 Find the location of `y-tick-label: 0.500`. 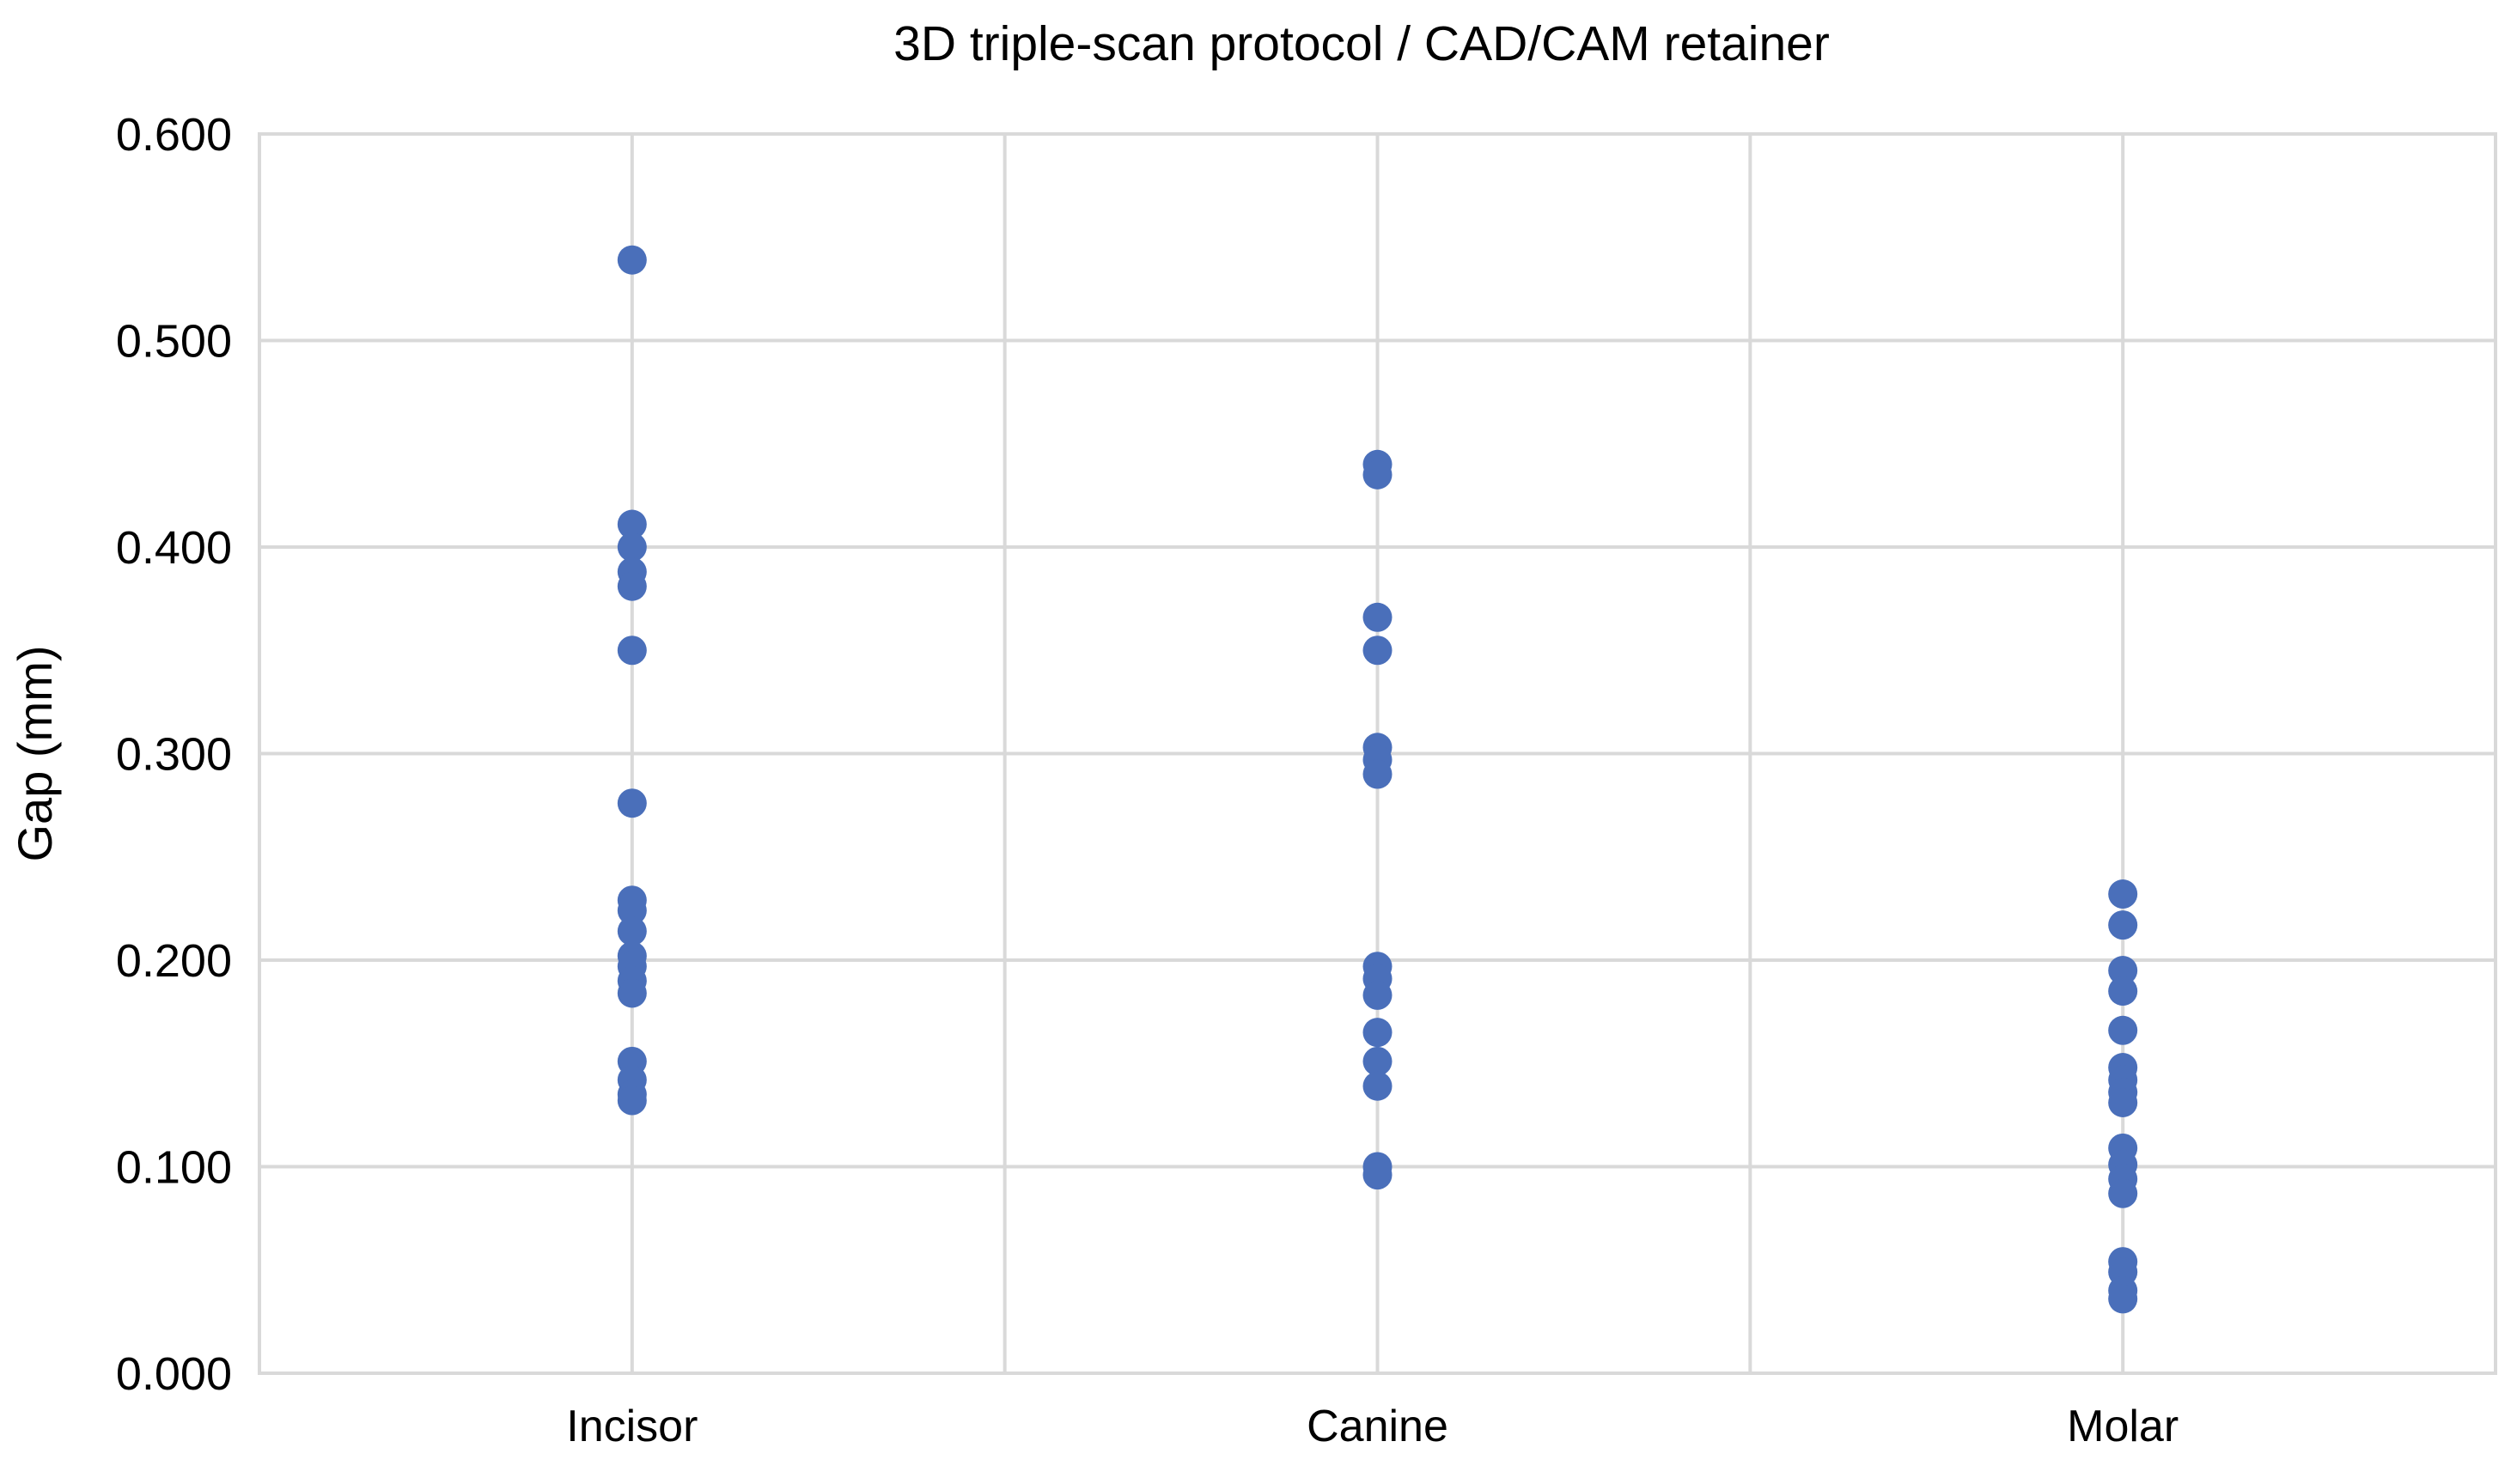

y-tick-label: 0.500 is located at coordinates (174, 342).